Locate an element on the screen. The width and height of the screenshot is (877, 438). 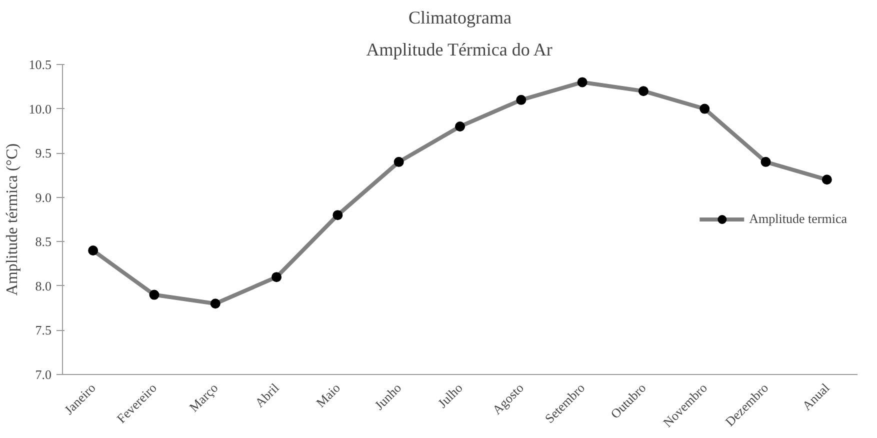
y-tick-label: 8.0 is located at coordinates (43, 286).